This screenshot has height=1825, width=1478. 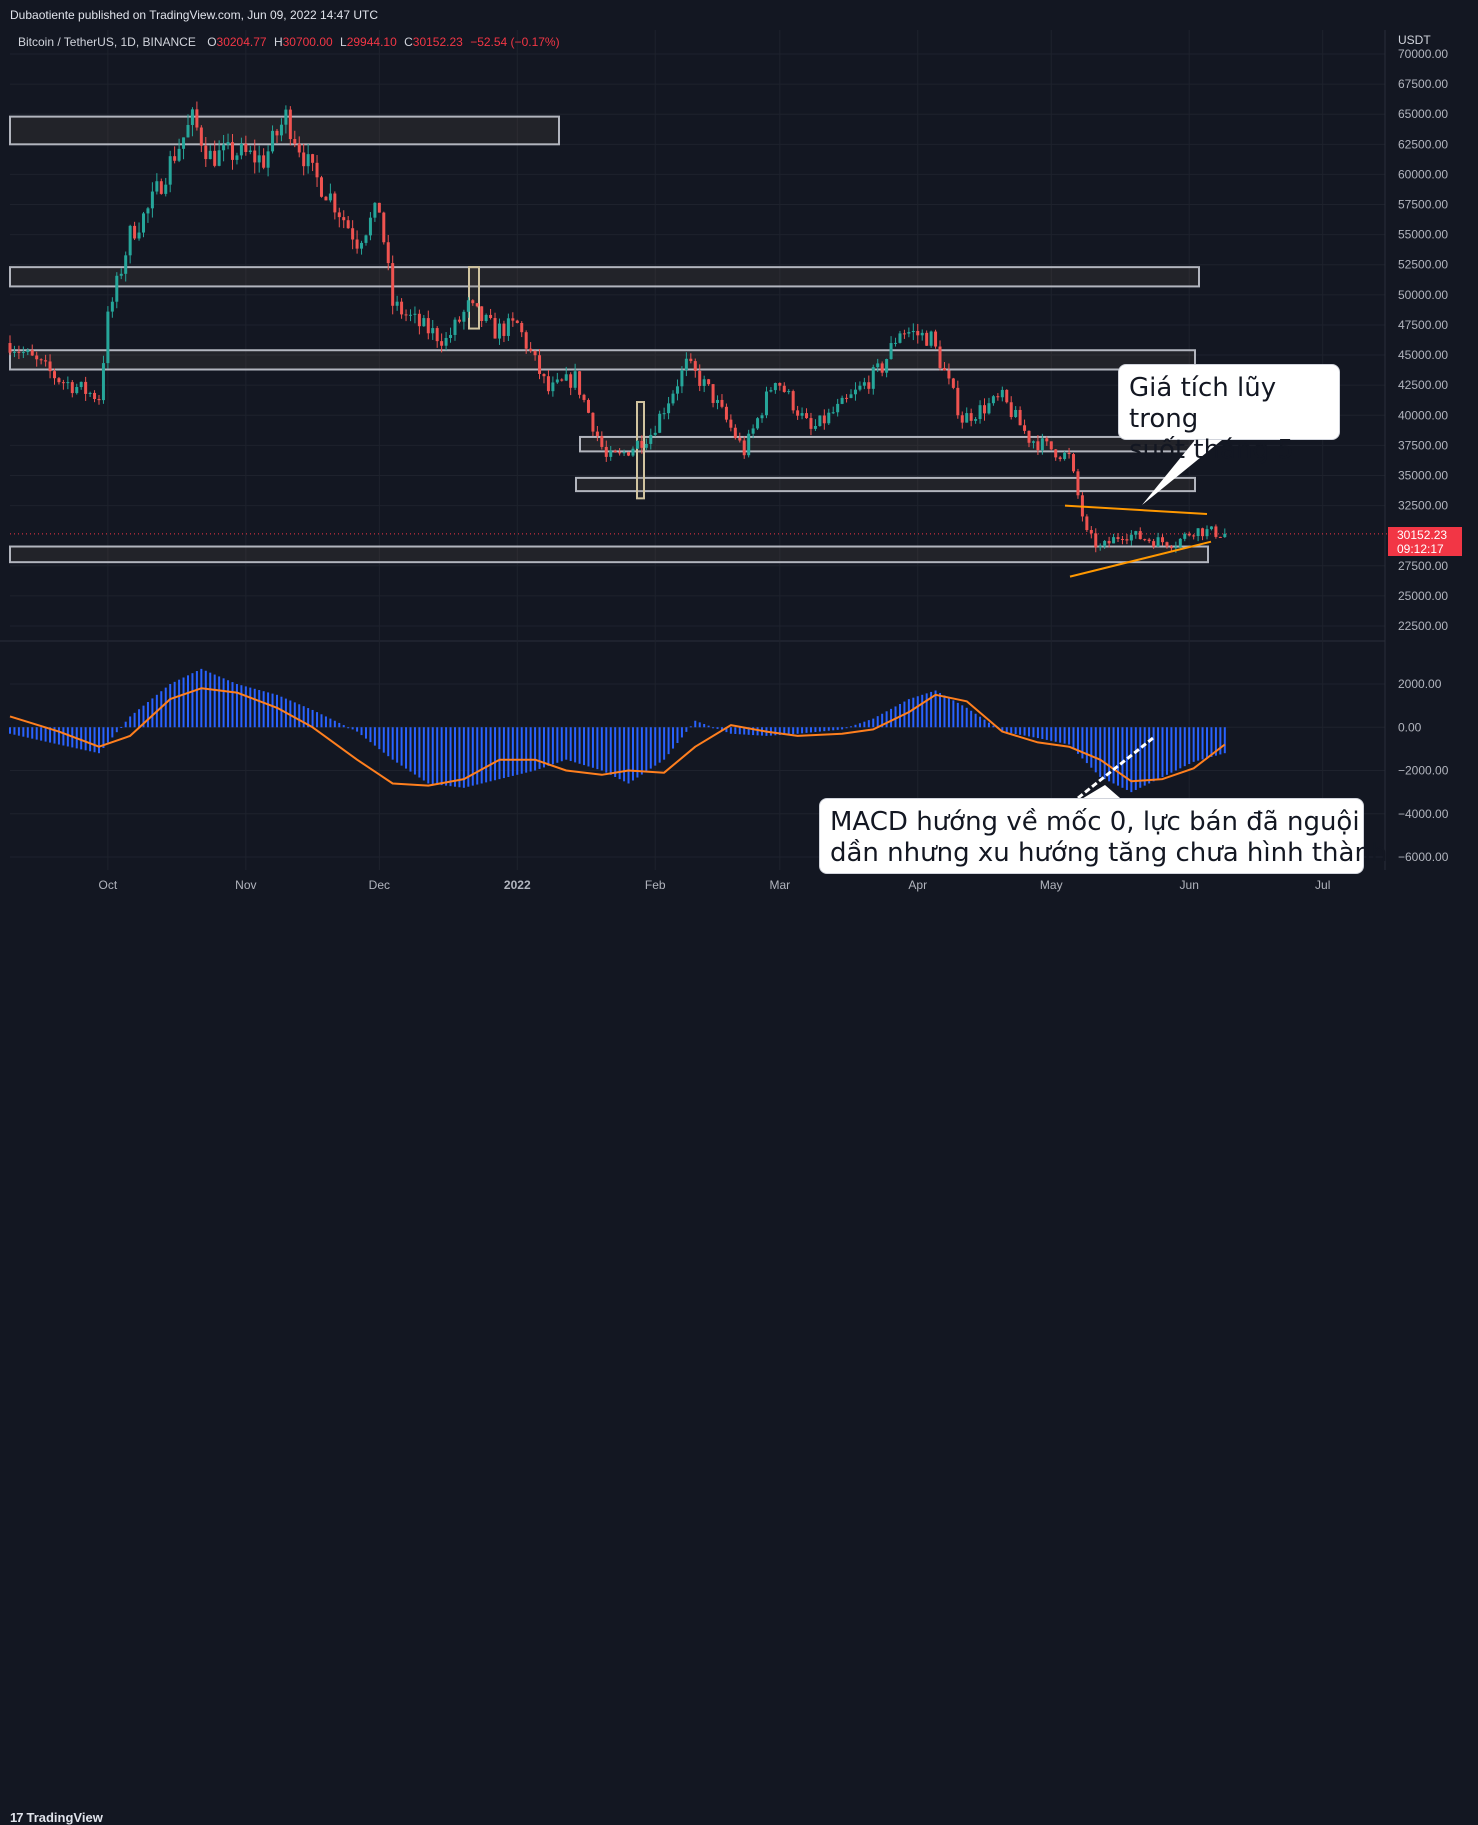 What do you see at coordinates (1051, 885) in the screenshot?
I see `time-tick-label: May` at bounding box center [1051, 885].